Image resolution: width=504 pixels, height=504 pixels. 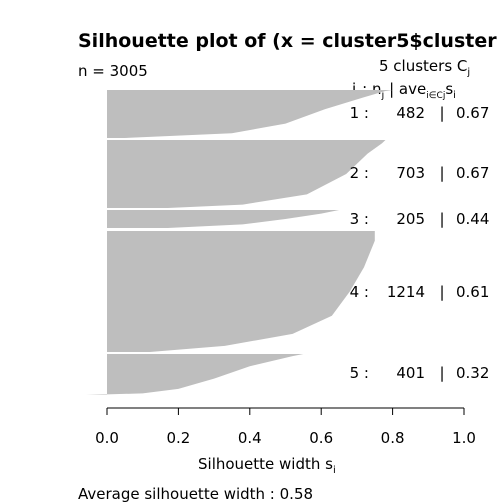 I want to click on x-axis: 0.0 0.2 0.4 0.6 0.8 1.0, so click(x=285, y=427).